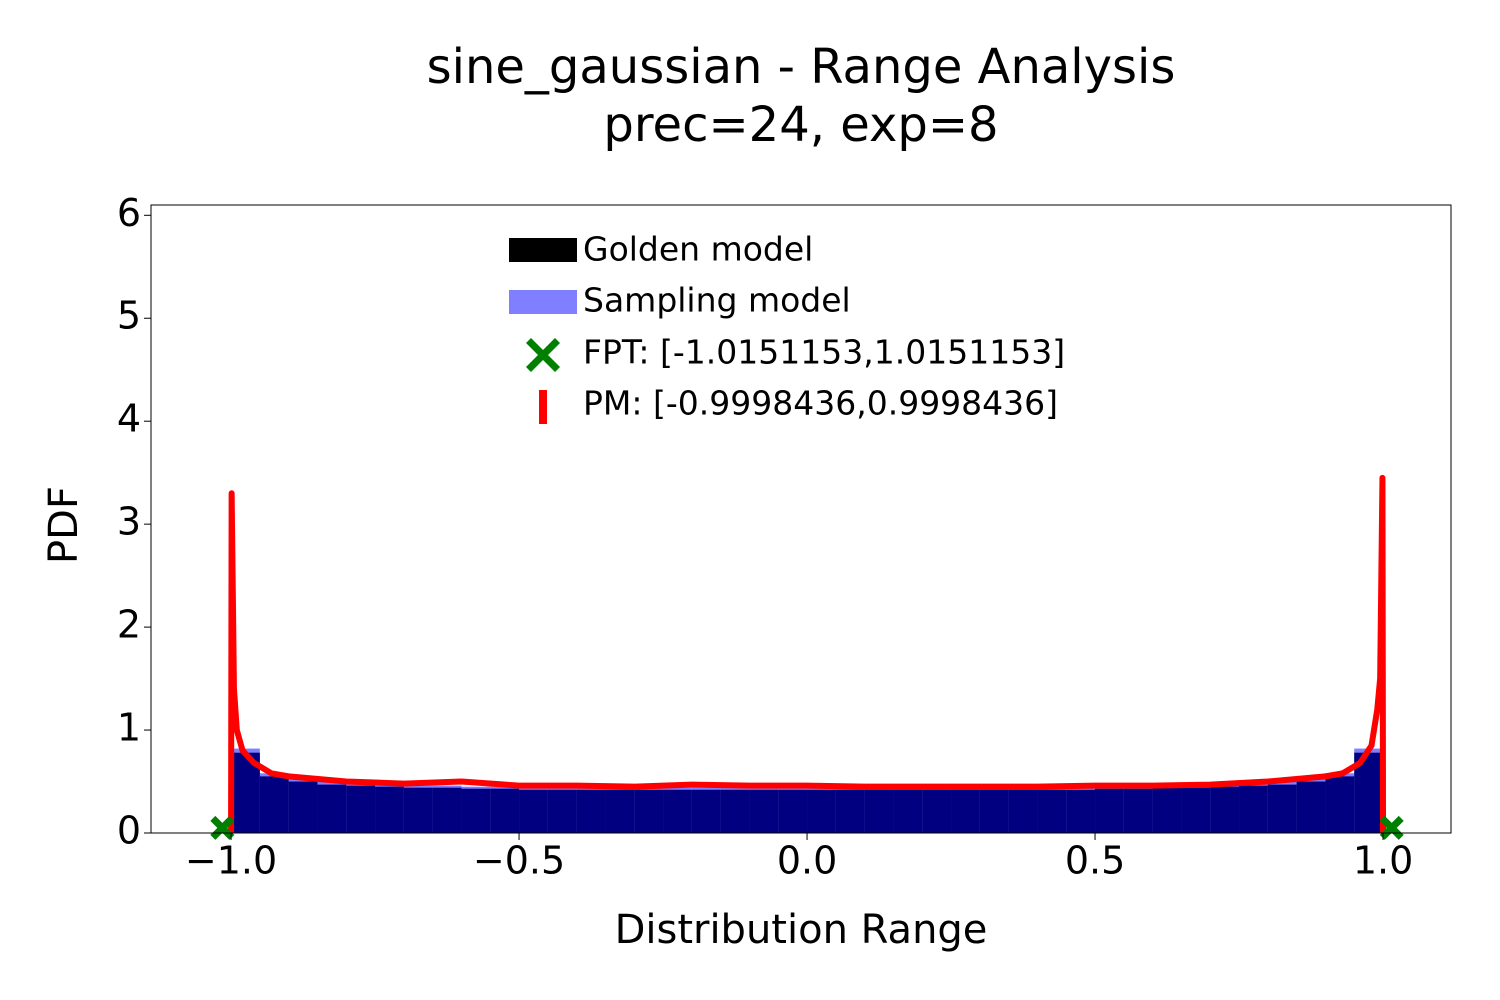 The height and width of the screenshot is (1000, 1500). Describe the element at coordinates (129, 316) in the screenshot. I see `y-tick-label: 5` at that location.